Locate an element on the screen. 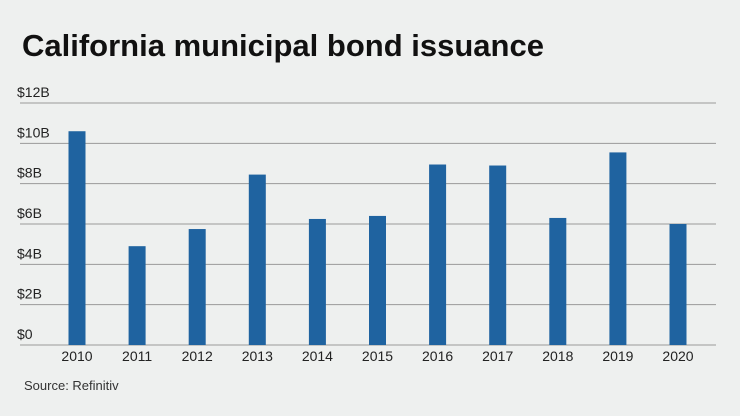  y-tick-label: $2B is located at coordinates (29, 294).